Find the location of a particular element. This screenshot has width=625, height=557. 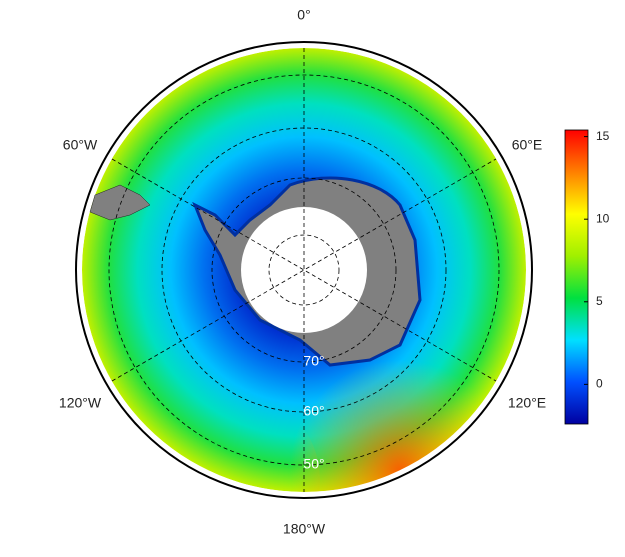

lon-label: 60°E is located at coordinates (527, 145).